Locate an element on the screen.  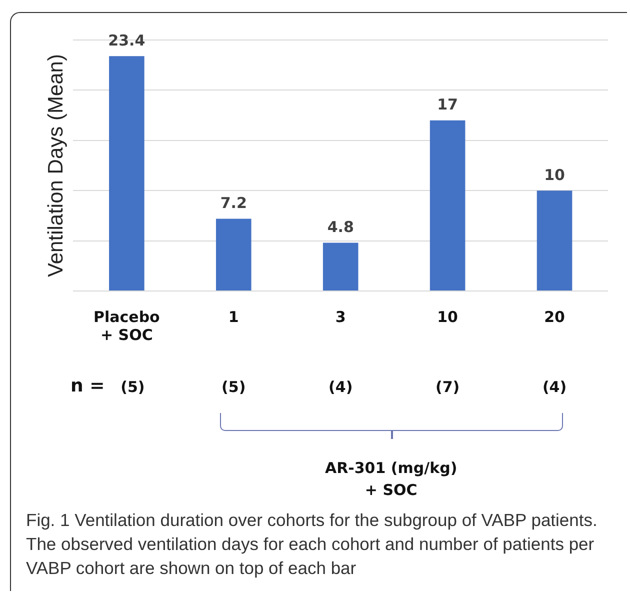
x-tick-label: Placebo + SOC is located at coordinates (126, 326).